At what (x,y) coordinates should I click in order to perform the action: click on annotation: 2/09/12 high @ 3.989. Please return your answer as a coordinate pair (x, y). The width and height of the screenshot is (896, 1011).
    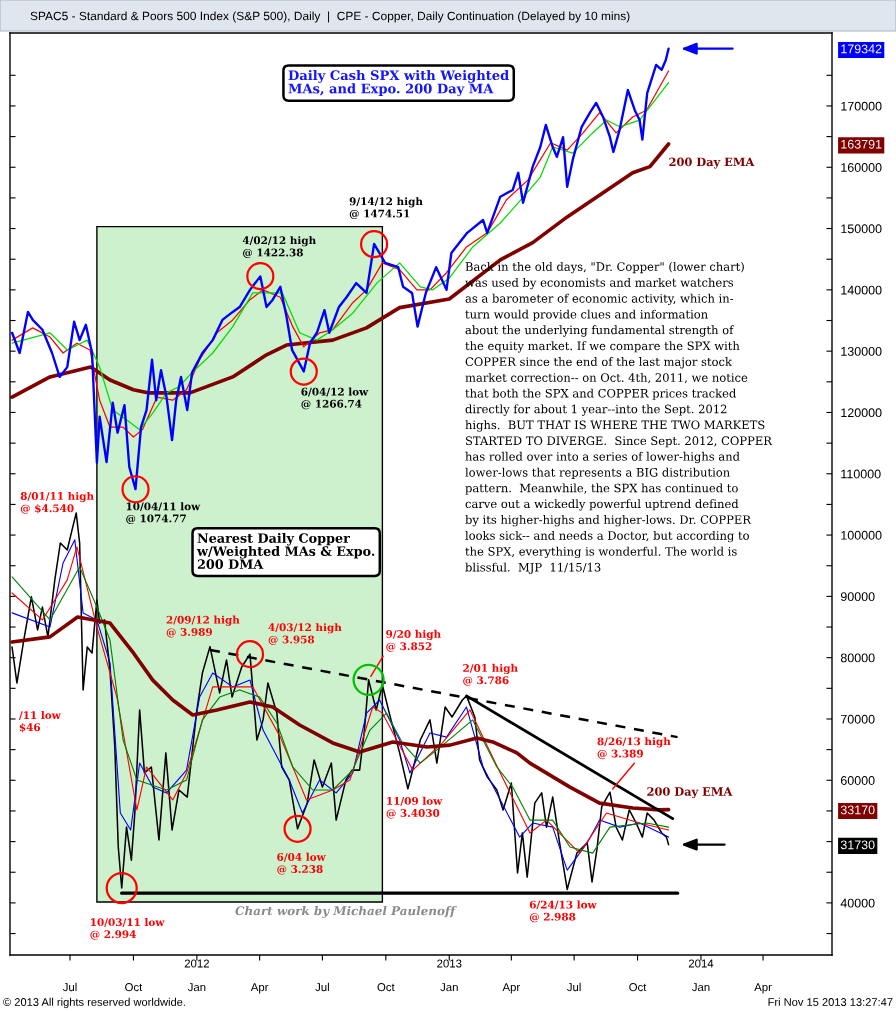
    Looking at the image, I should click on (203, 626).